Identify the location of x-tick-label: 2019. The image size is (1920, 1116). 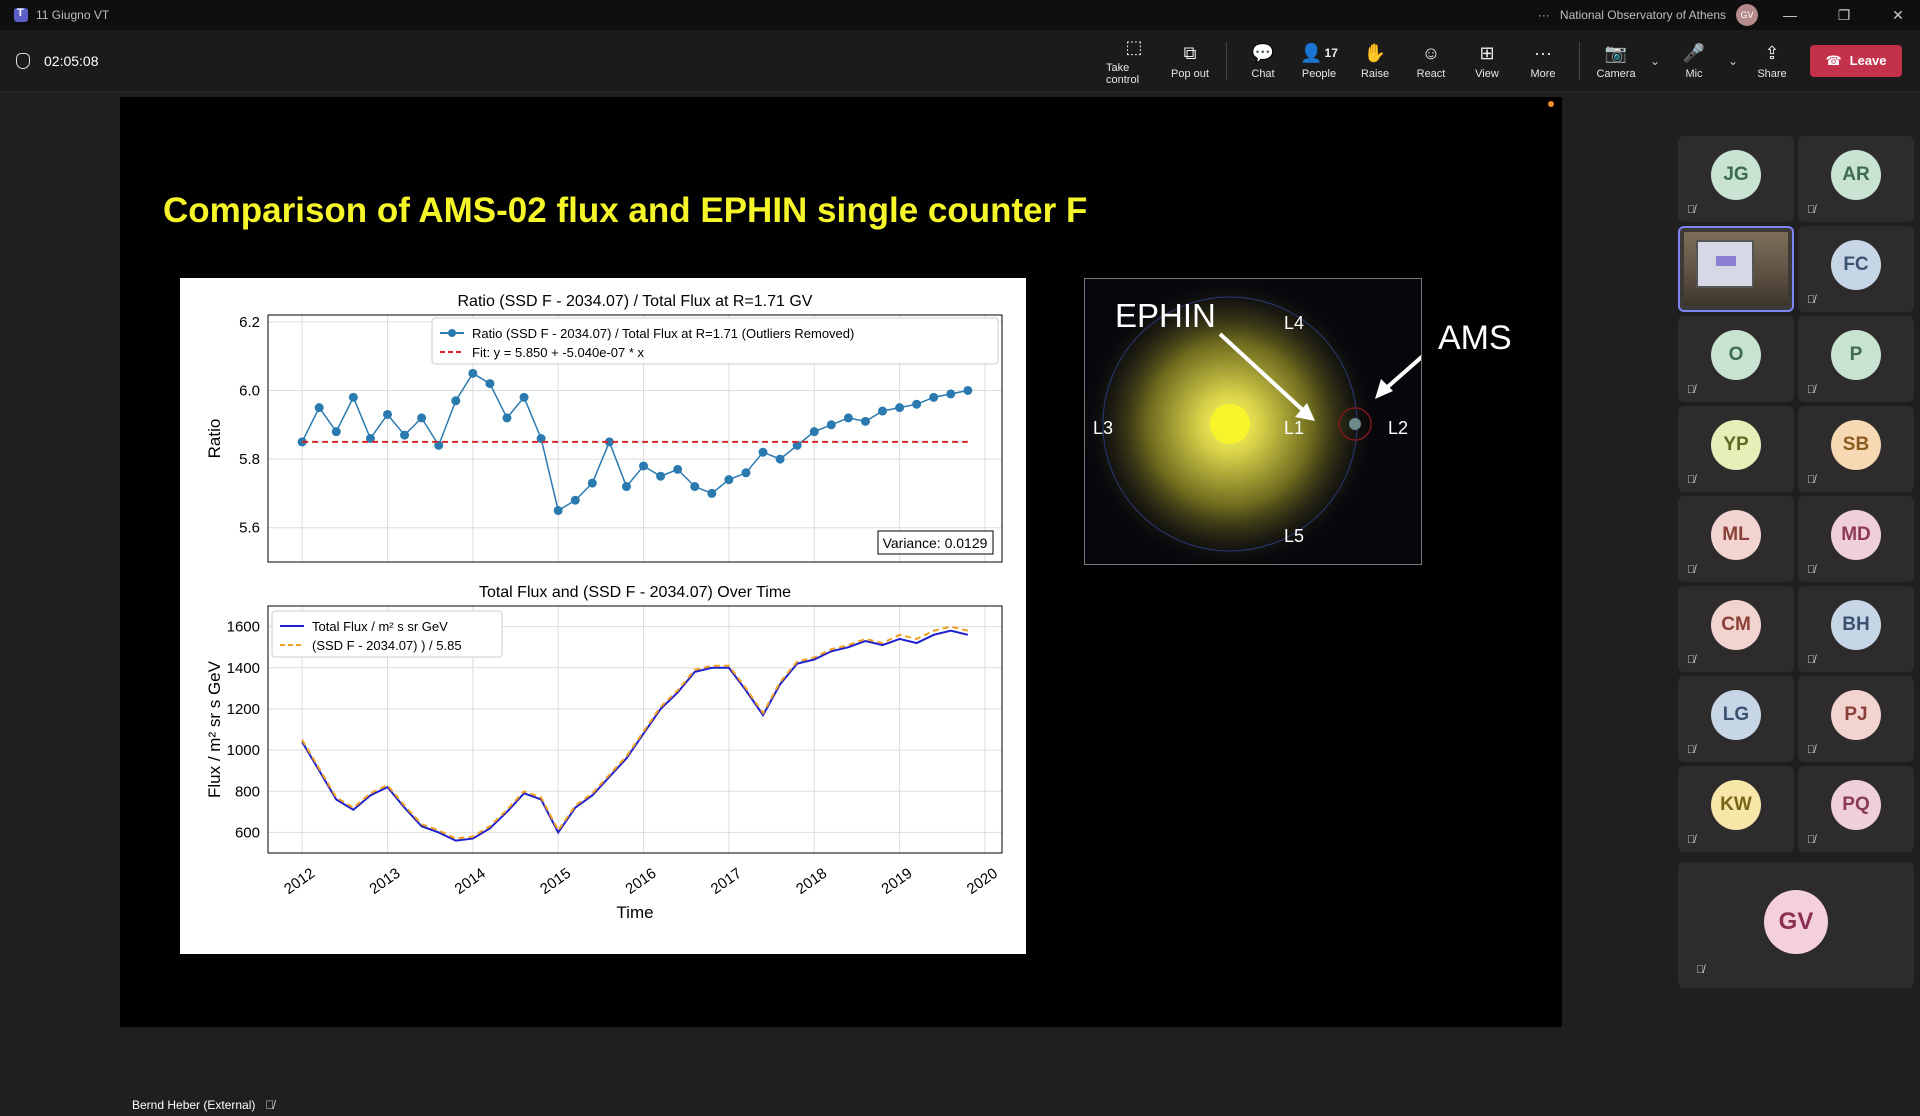
(896, 881).